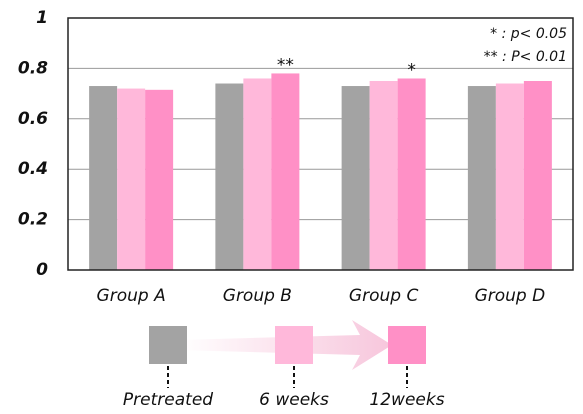 This screenshot has height=414, width=583. Describe the element at coordinates (525, 57) in the screenshot. I see `significance-note: ** : P< 0.01` at that location.